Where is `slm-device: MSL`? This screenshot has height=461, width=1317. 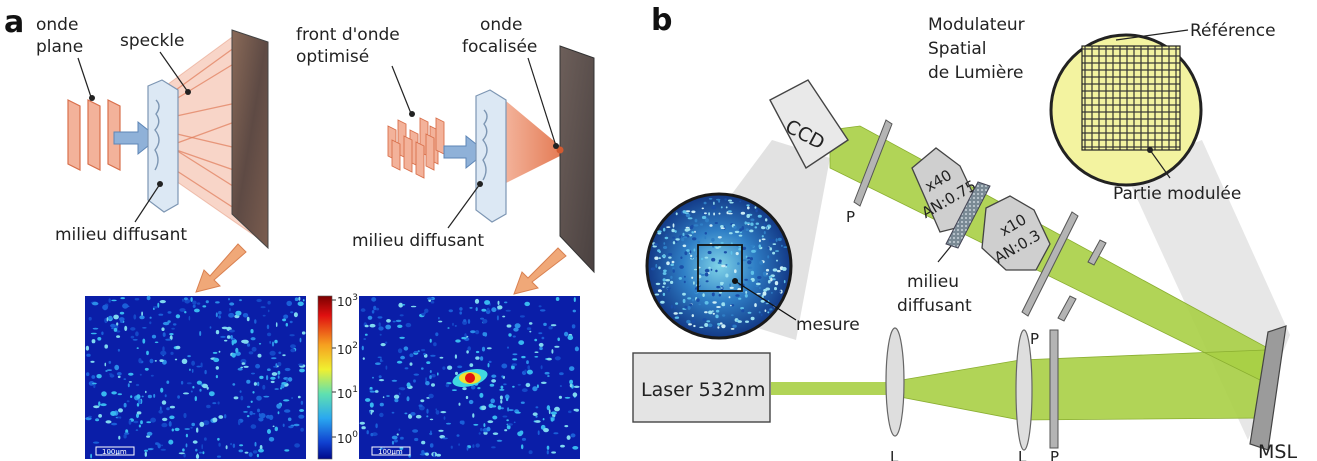 slm-device: MSL is located at coordinates (1273, 393).